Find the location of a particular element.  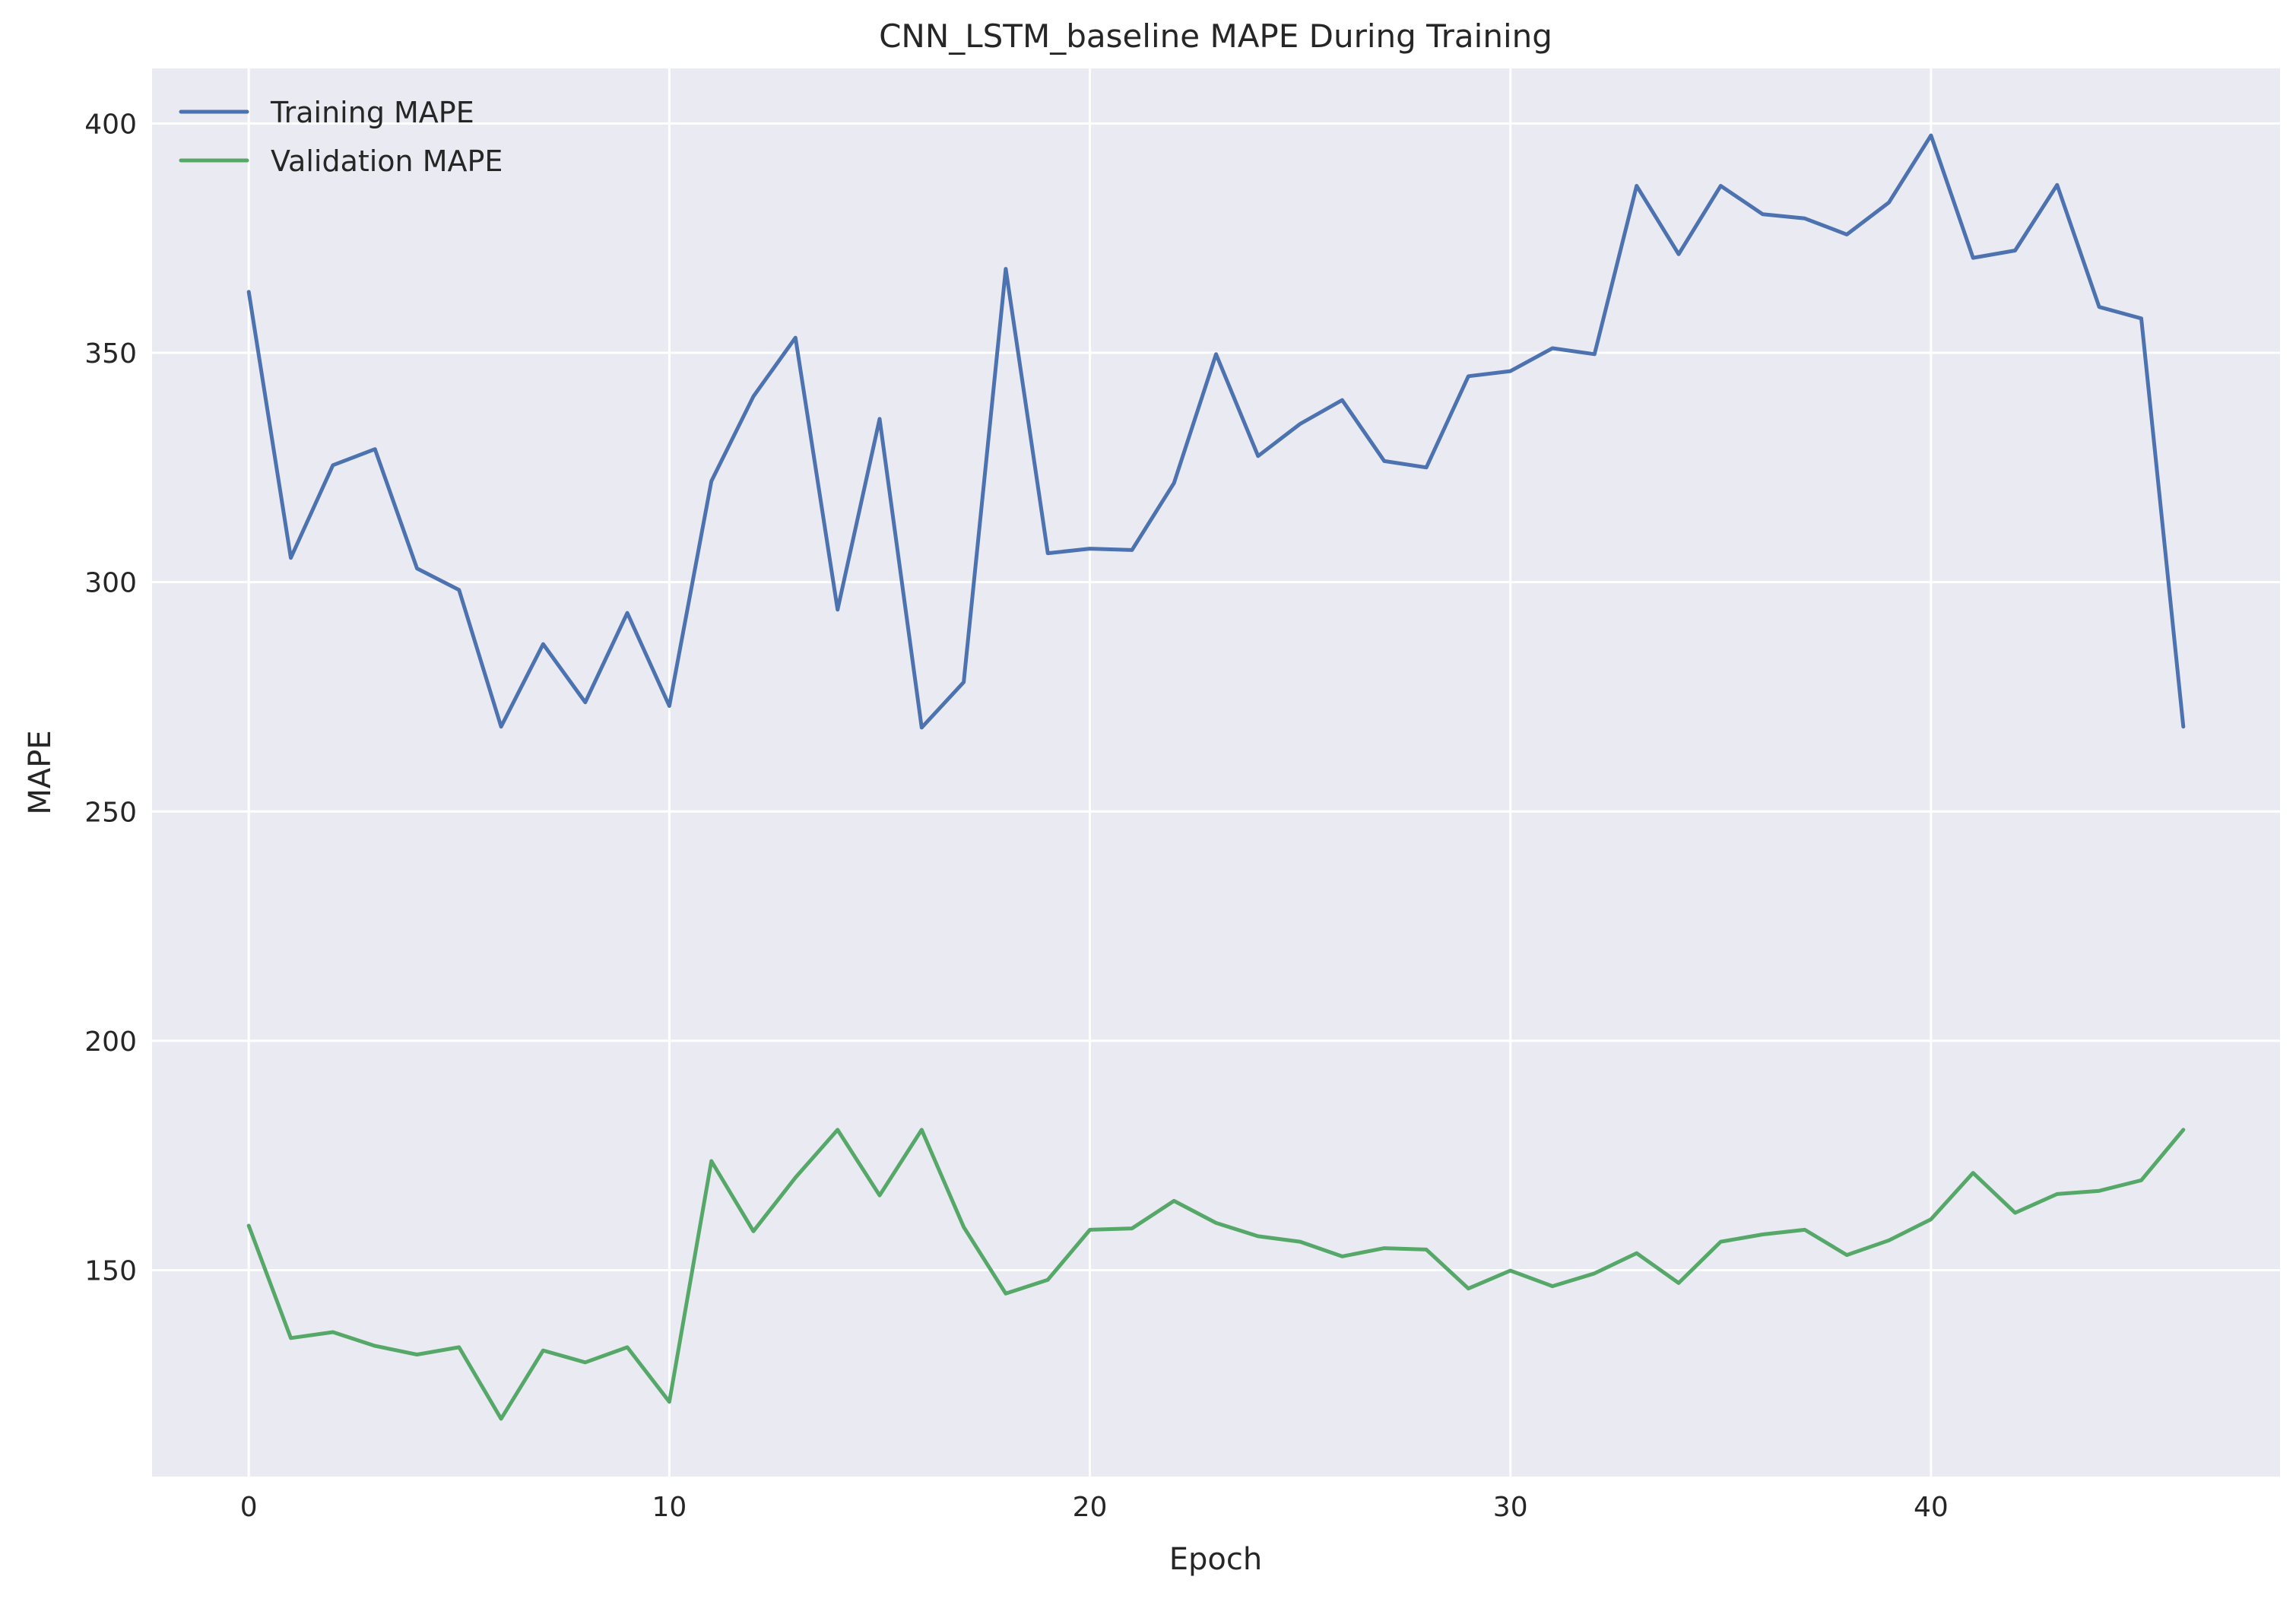

y-axis-label: MAPE is located at coordinates (40, 772).